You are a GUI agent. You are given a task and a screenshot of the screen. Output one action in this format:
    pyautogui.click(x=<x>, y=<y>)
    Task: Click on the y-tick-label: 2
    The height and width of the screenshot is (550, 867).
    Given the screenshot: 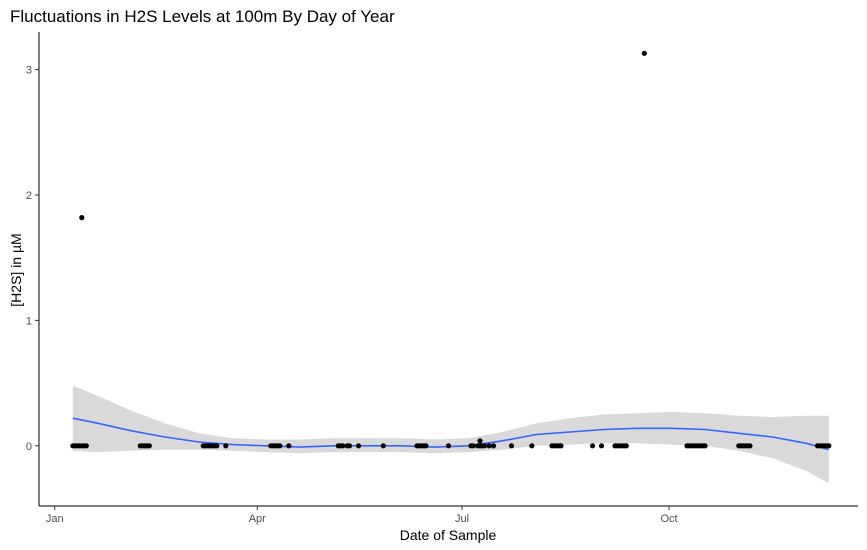 What is the action you would take?
    pyautogui.click(x=29, y=196)
    